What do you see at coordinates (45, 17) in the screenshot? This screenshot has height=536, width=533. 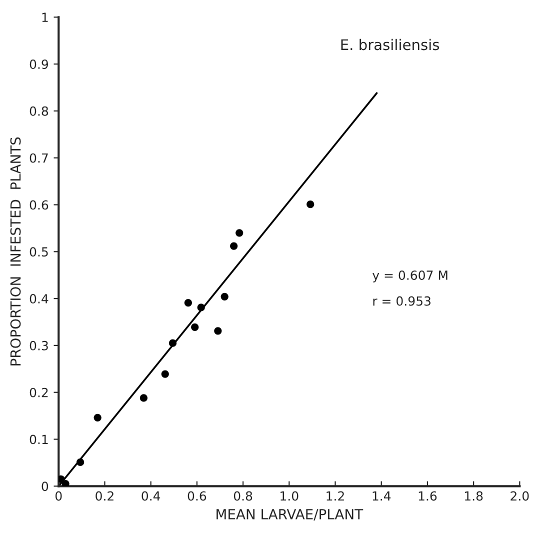 I see `y-tick-label: 1` at bounding box center [45, 17].